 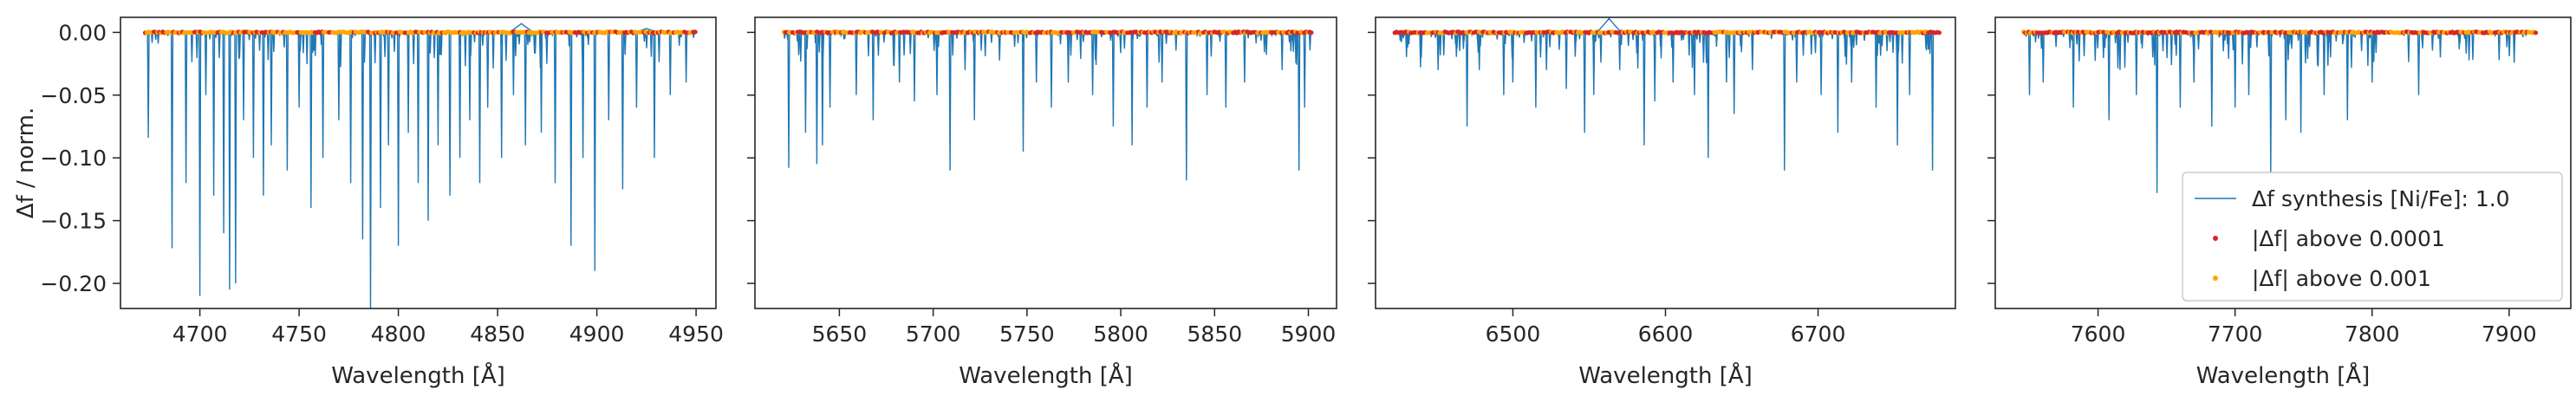 What do you see at coordinates (840, 334) in the screenshot?
I see `x-tick-label: 5650` at bounding box center [840, 334].